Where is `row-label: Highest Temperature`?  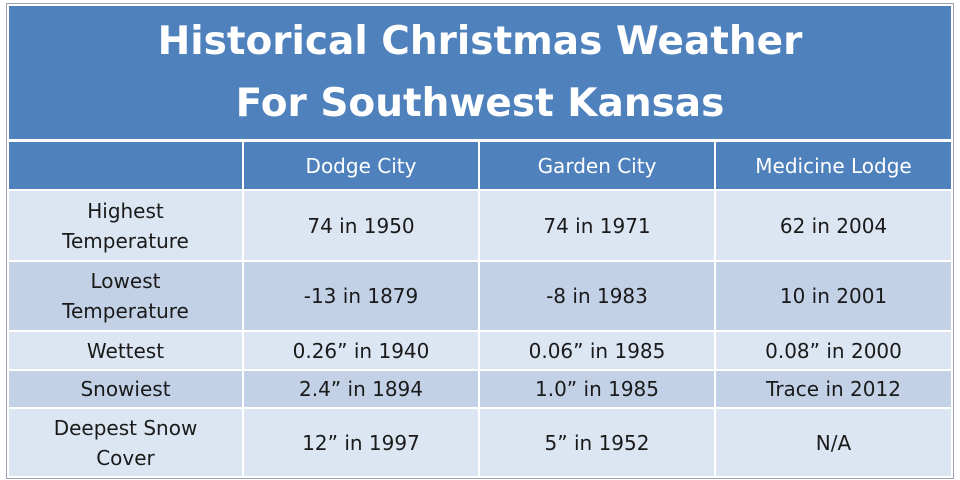
row-label: Highest Temperature is located at coordinates (126, 226).